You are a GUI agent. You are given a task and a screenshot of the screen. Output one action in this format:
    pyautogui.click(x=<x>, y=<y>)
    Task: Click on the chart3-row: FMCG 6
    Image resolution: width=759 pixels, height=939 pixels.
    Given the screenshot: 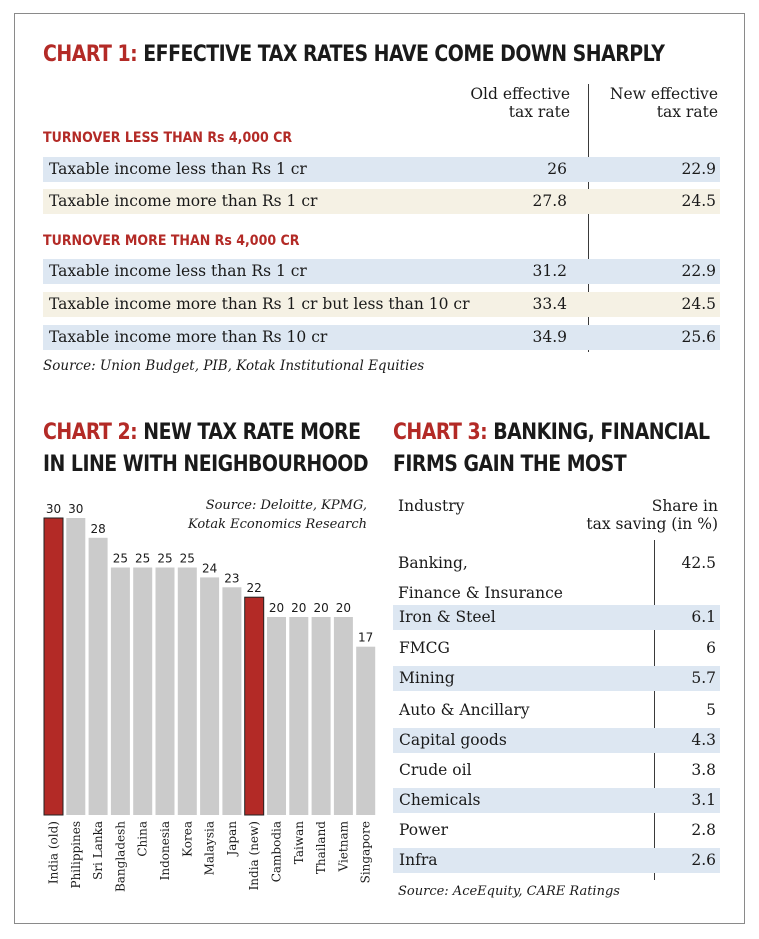 What is the action you would take?
    pyautogui.click(x=556, y=648)
    